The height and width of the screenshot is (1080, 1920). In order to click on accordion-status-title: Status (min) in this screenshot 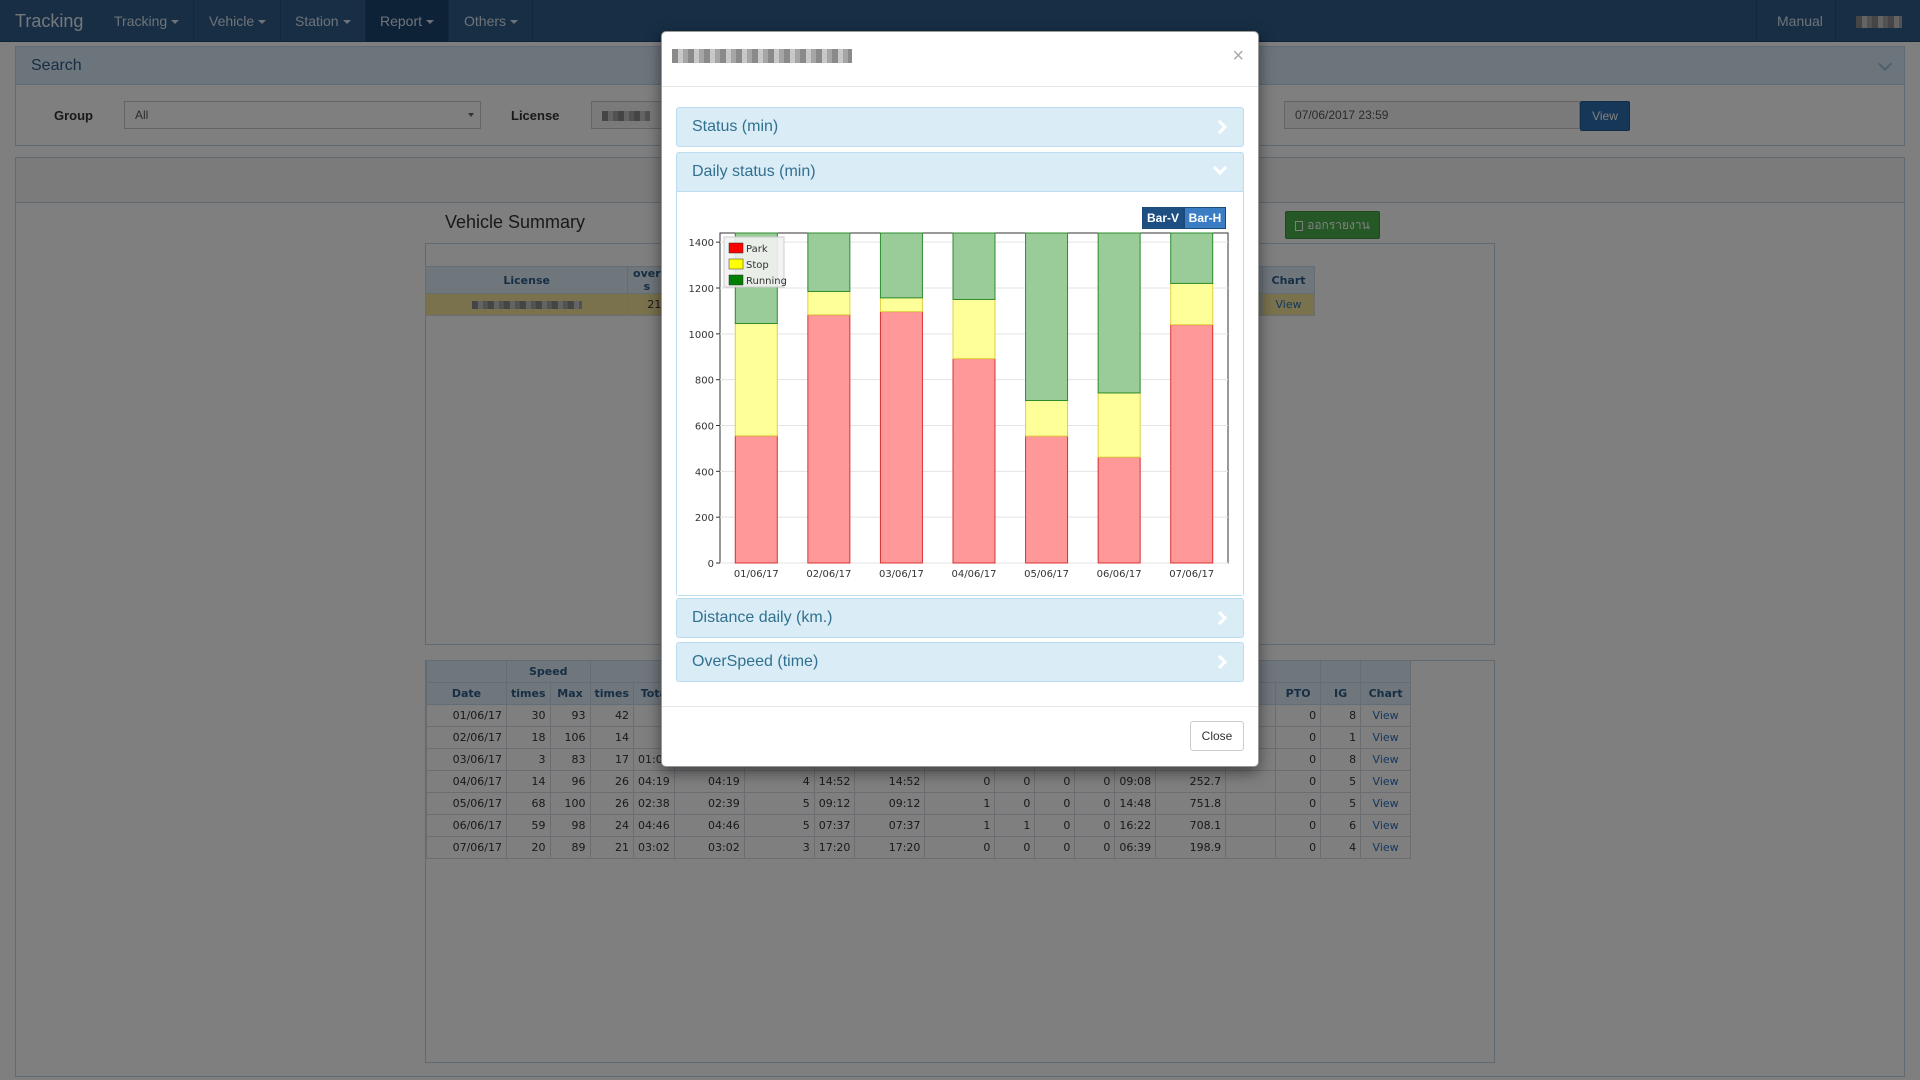, I will do `click(735, 126)`.